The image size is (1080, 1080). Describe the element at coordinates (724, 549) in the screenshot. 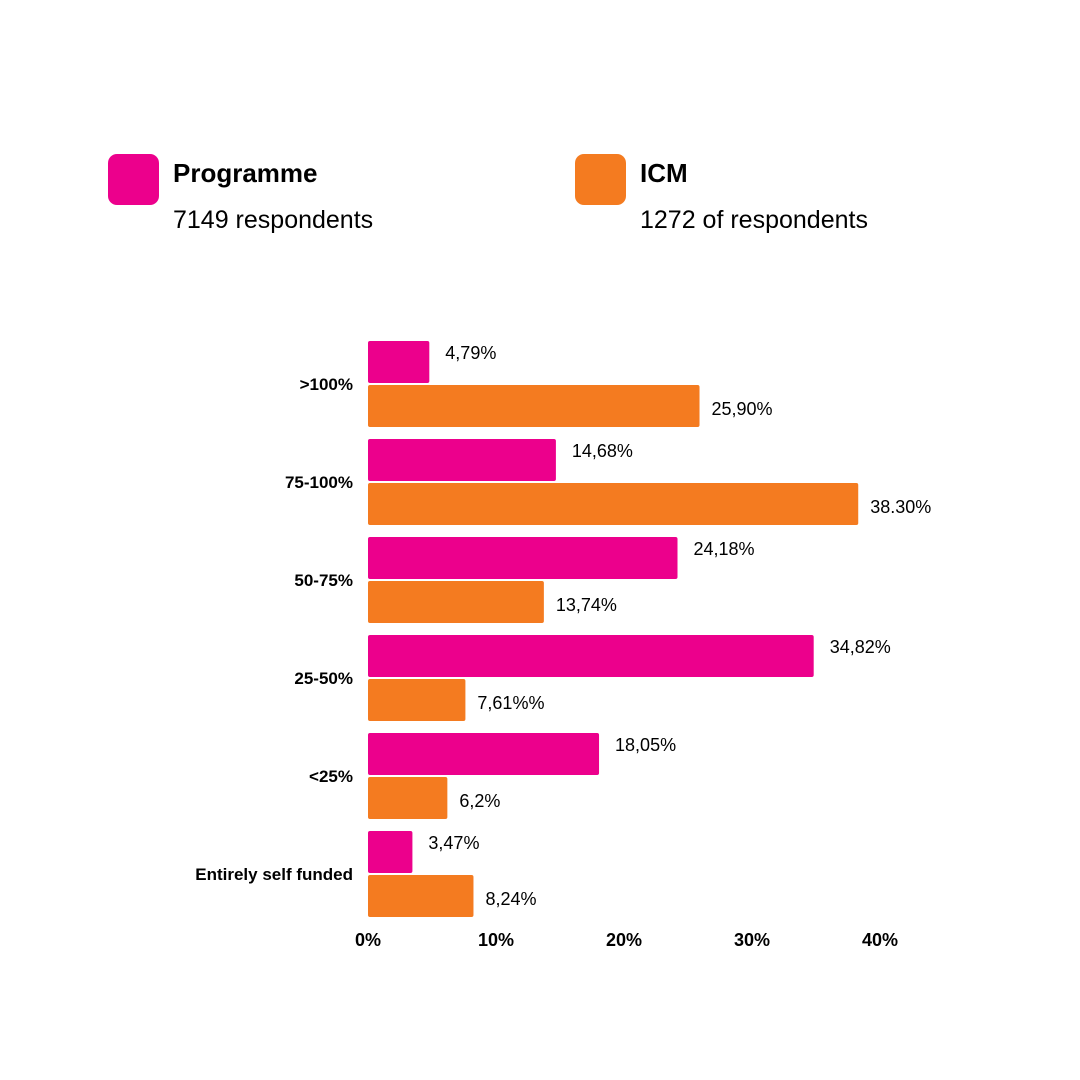

I see `value-label-programme-50-75: 24,18%` at that location.